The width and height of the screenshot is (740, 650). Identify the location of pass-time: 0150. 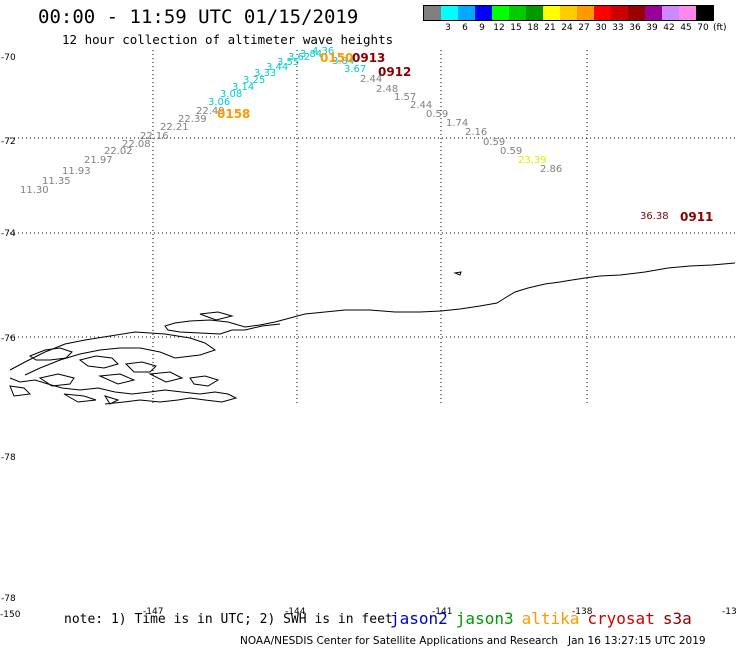
(336, 58).